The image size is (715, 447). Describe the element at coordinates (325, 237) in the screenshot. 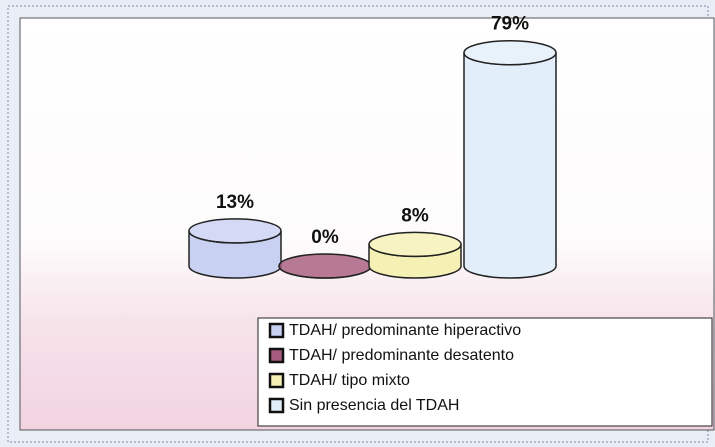

I see `value-label: 0%` at that location.